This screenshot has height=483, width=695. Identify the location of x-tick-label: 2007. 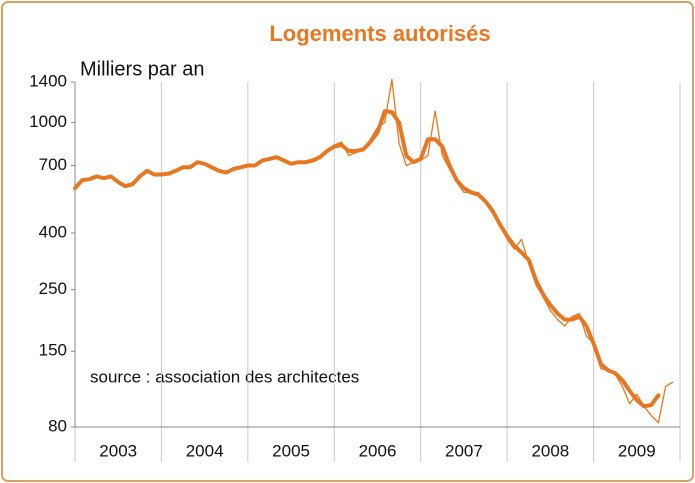
(464, 450).